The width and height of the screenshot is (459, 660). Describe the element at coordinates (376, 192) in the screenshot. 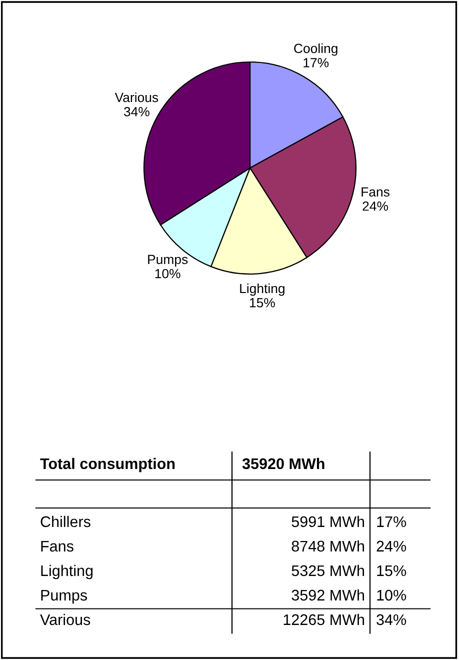

I see `slice-label: Fans` at that location.